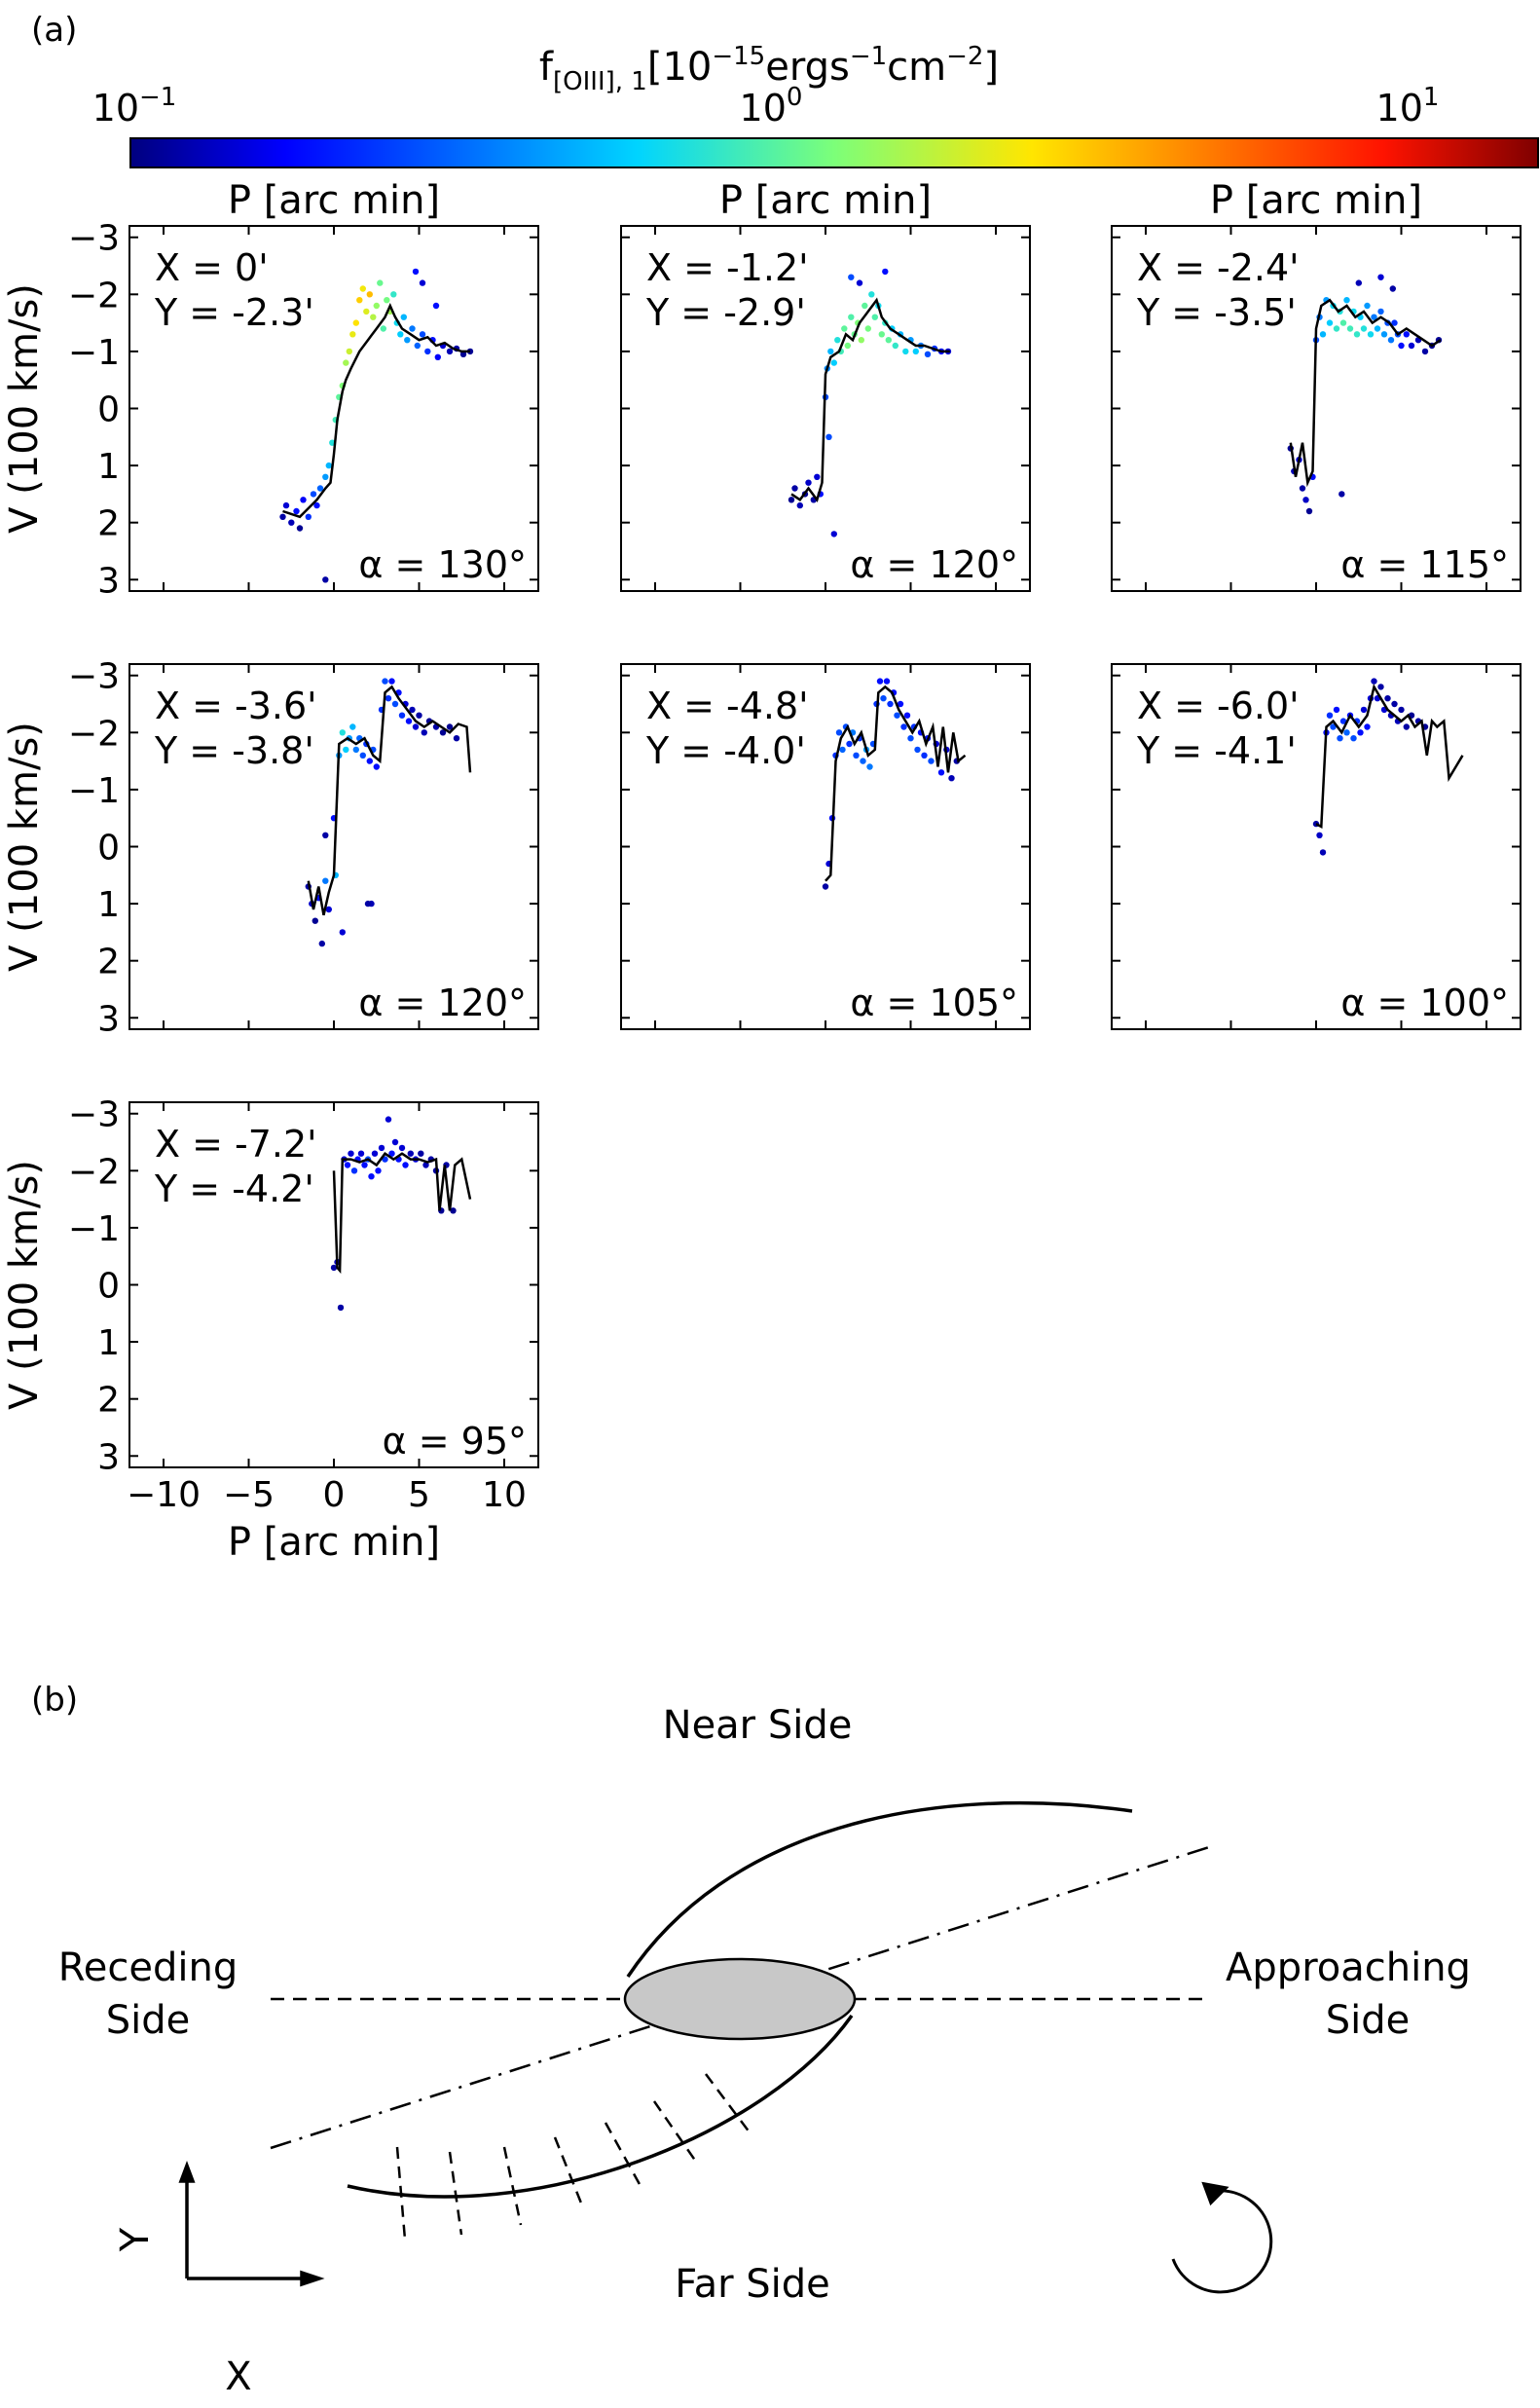 The image size is (1540, 2408). I want to click on panel-x-offset-label: X = -2.4', so click(1218, 268).